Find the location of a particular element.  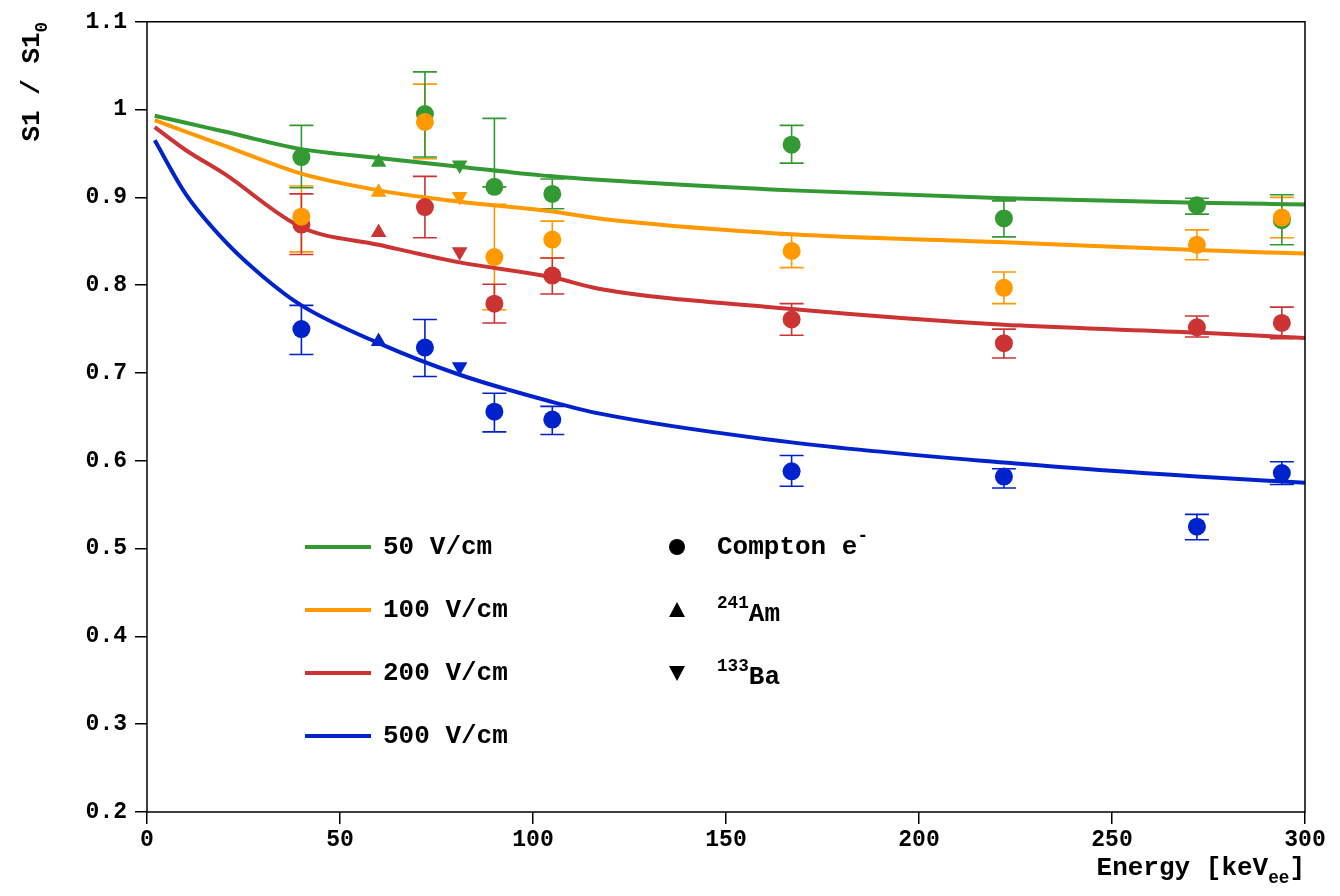

y-tick-label: 0.2 is located at coordinates (106, 811).